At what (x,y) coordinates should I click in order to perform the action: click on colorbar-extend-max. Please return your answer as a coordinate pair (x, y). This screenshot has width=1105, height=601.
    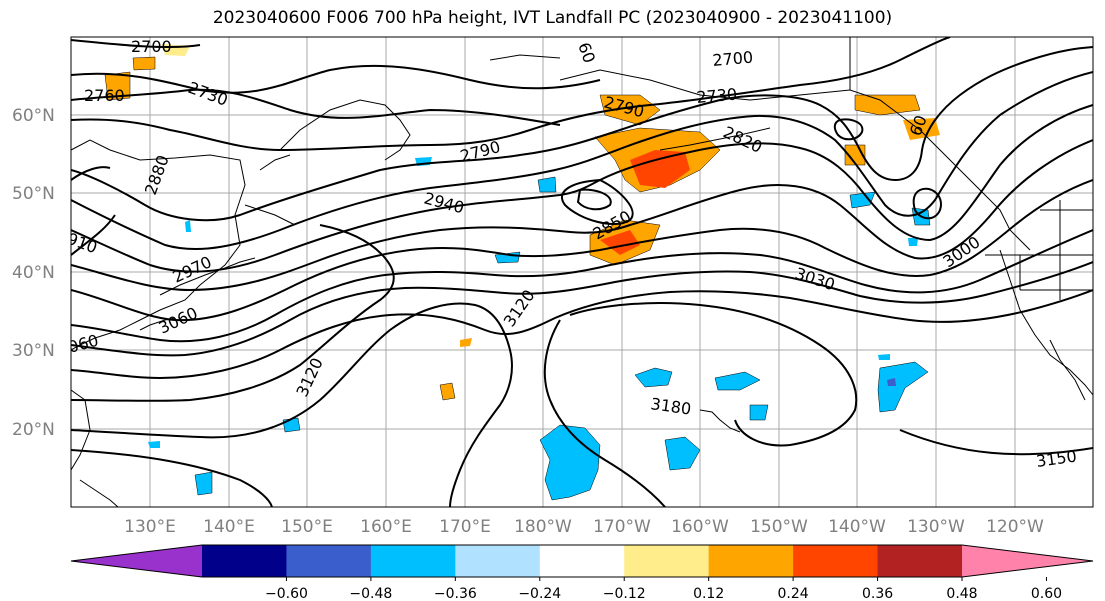
    Looking at the image, I should click on (1027, 561).